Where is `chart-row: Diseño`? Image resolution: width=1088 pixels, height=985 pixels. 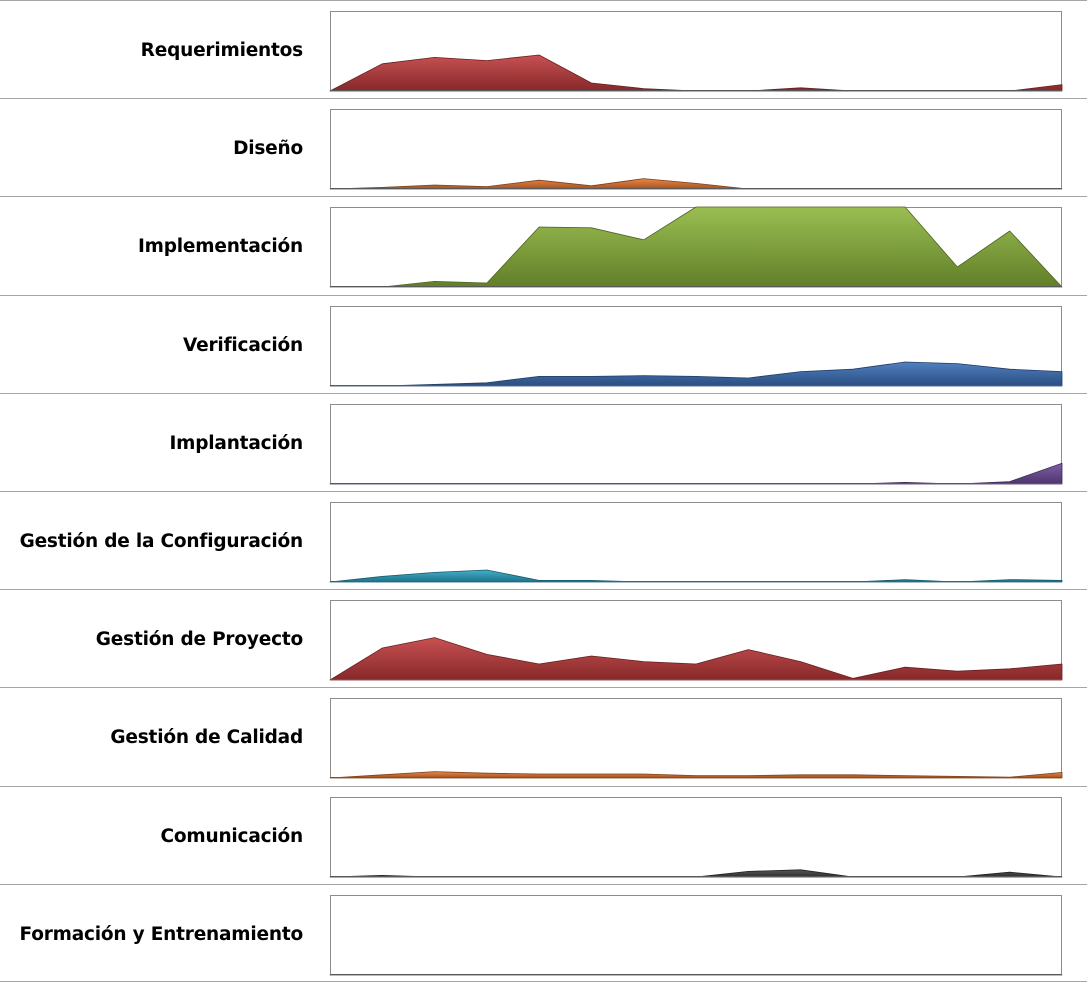
chart-row: Diseño is located at coordinates (543, 147).